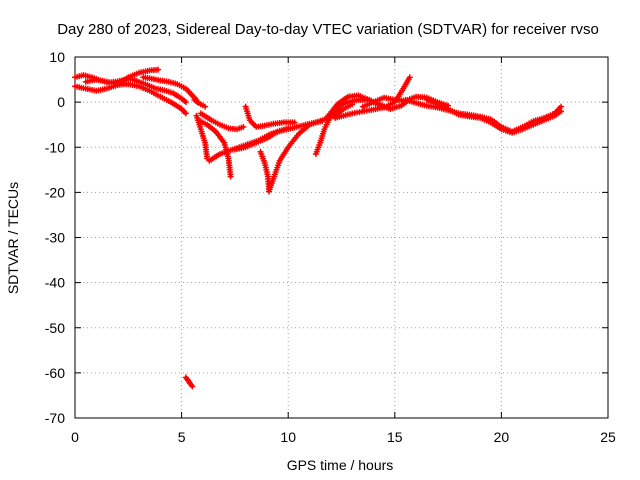 This screenshot has width=640, height=480. Describe the element at coordinates (502, 437) in the screenshot. I see `x-tick-label: 20` at that location.